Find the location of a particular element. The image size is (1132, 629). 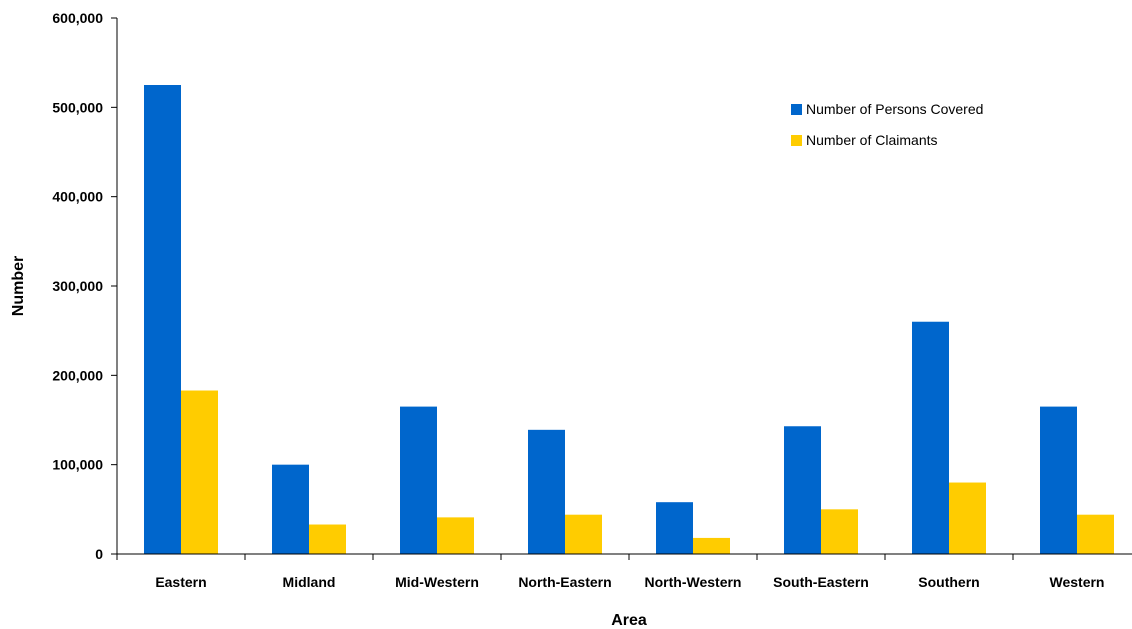

y-tick-label: 200,000 is located at coordinates (77, 375).